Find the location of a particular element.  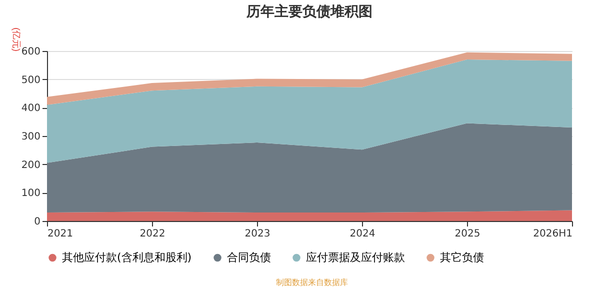

x-tick-label: 2025 is located at coordinates (467, 234).